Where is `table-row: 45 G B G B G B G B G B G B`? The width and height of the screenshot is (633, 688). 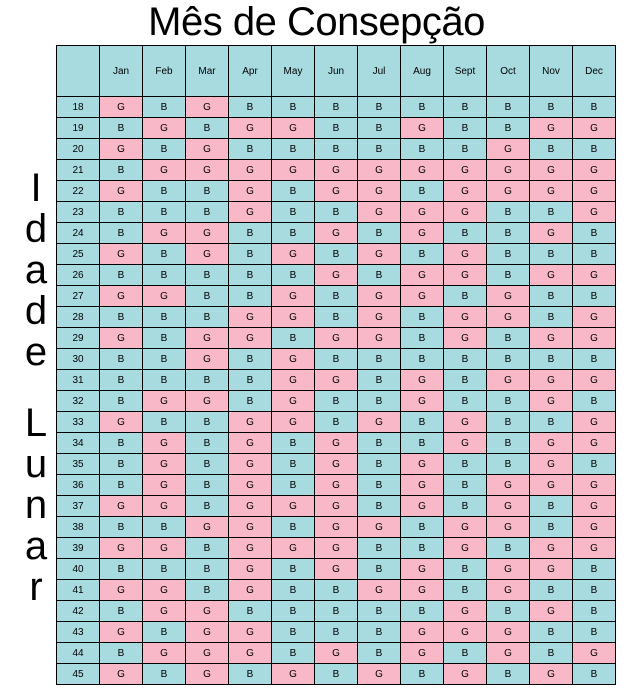 table-row: 45 G B G B G B G B G B G B is located at coordinates (336, 674).